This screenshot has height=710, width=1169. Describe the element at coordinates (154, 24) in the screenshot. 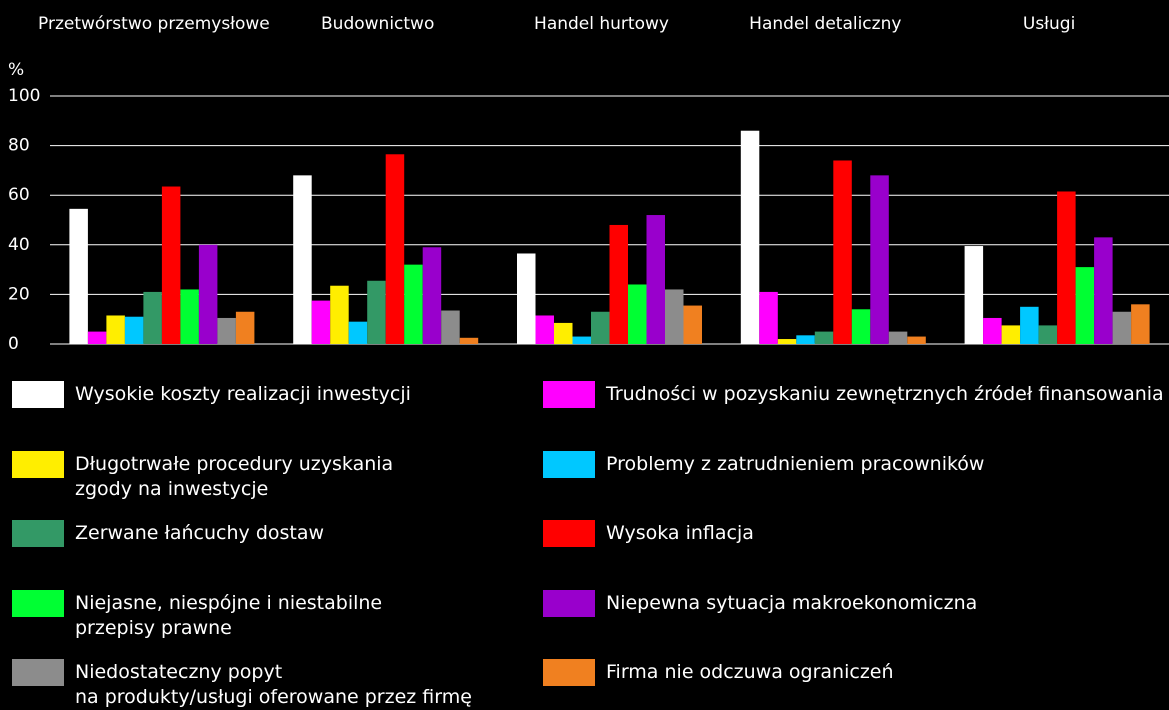

I see `category-label: Przetwórstwo przemysłowe` at that location.